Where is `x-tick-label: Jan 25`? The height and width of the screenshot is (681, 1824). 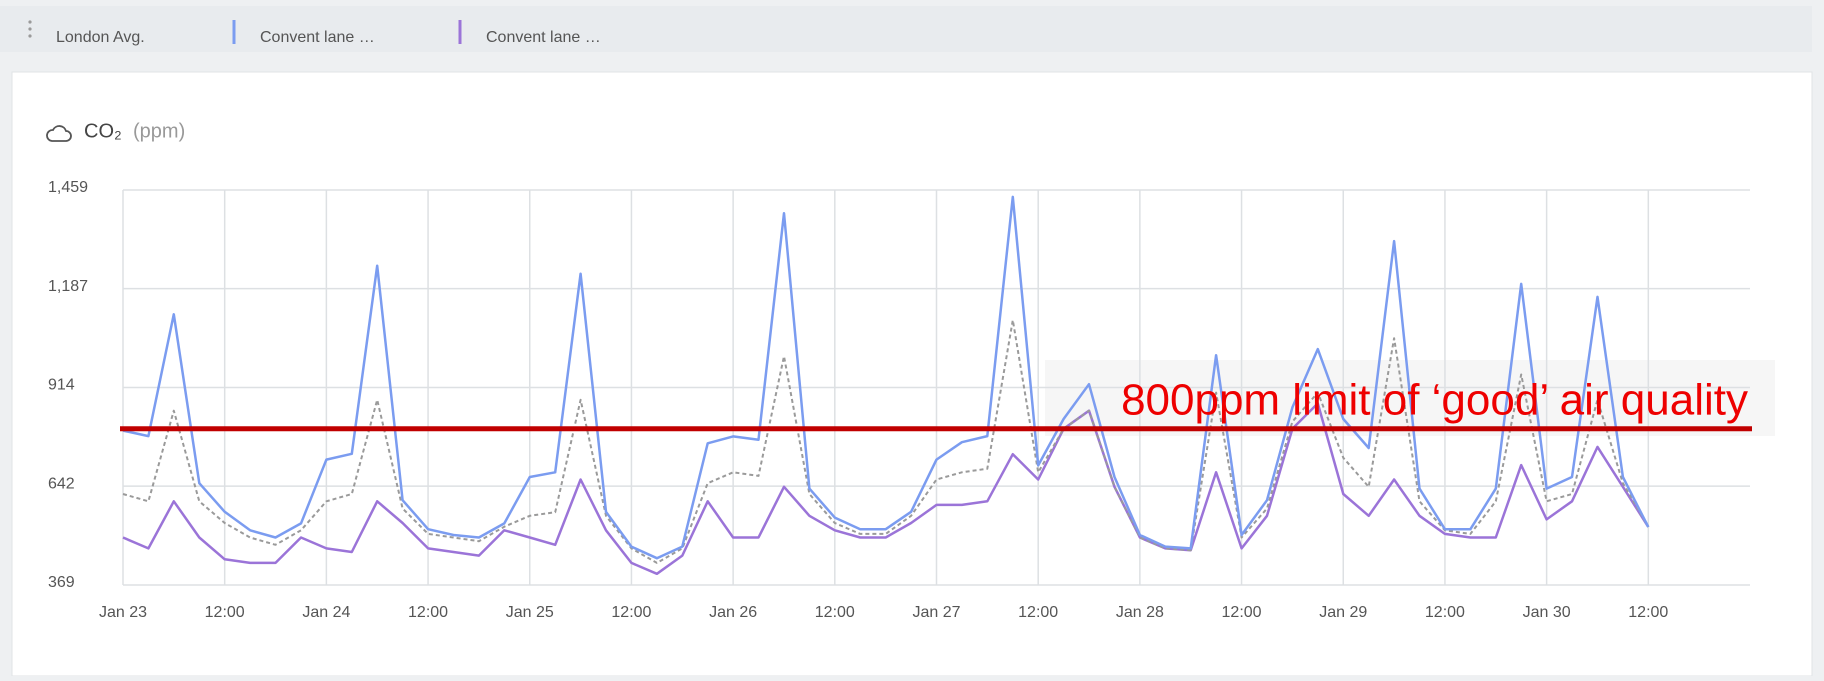 x-tick-label: Jan 25 is located at coordinates (530, 612).